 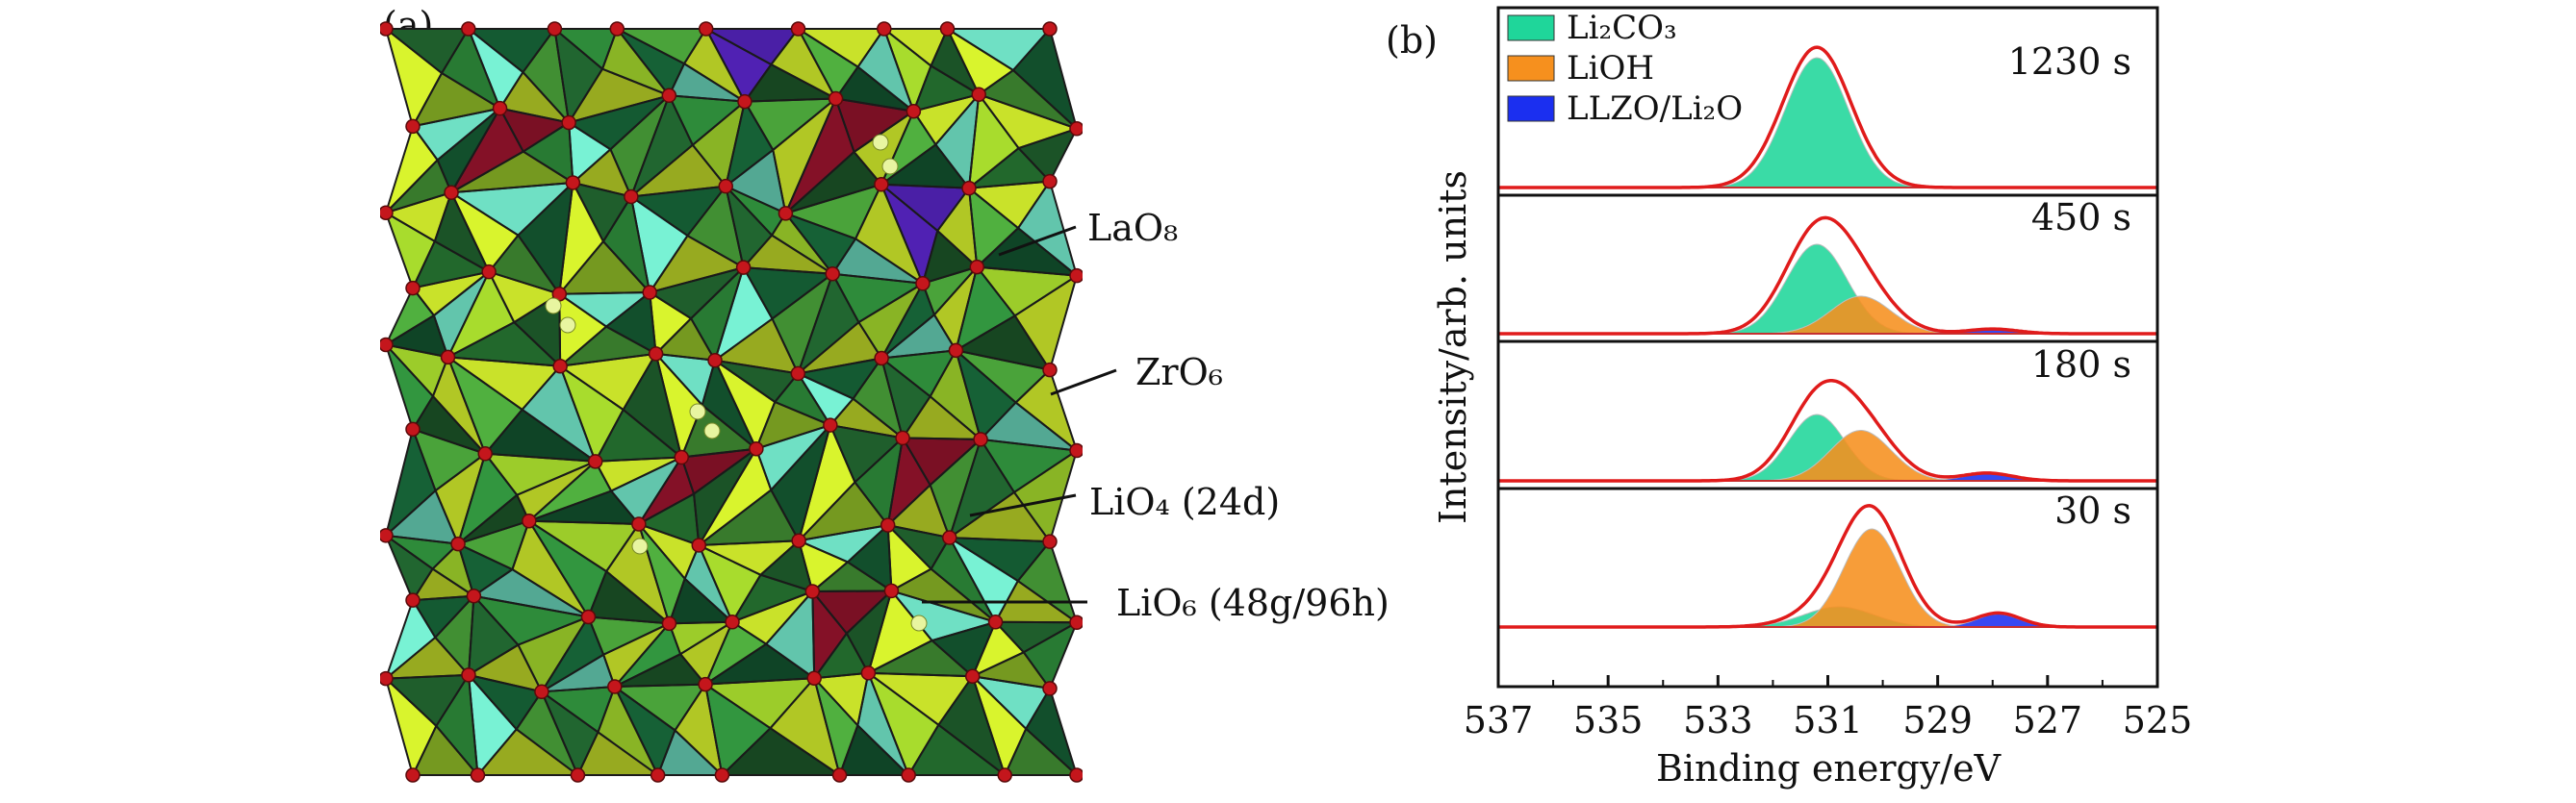 I want to click on spectrum-time-label: 30 s, so click(x=2092, y=510).